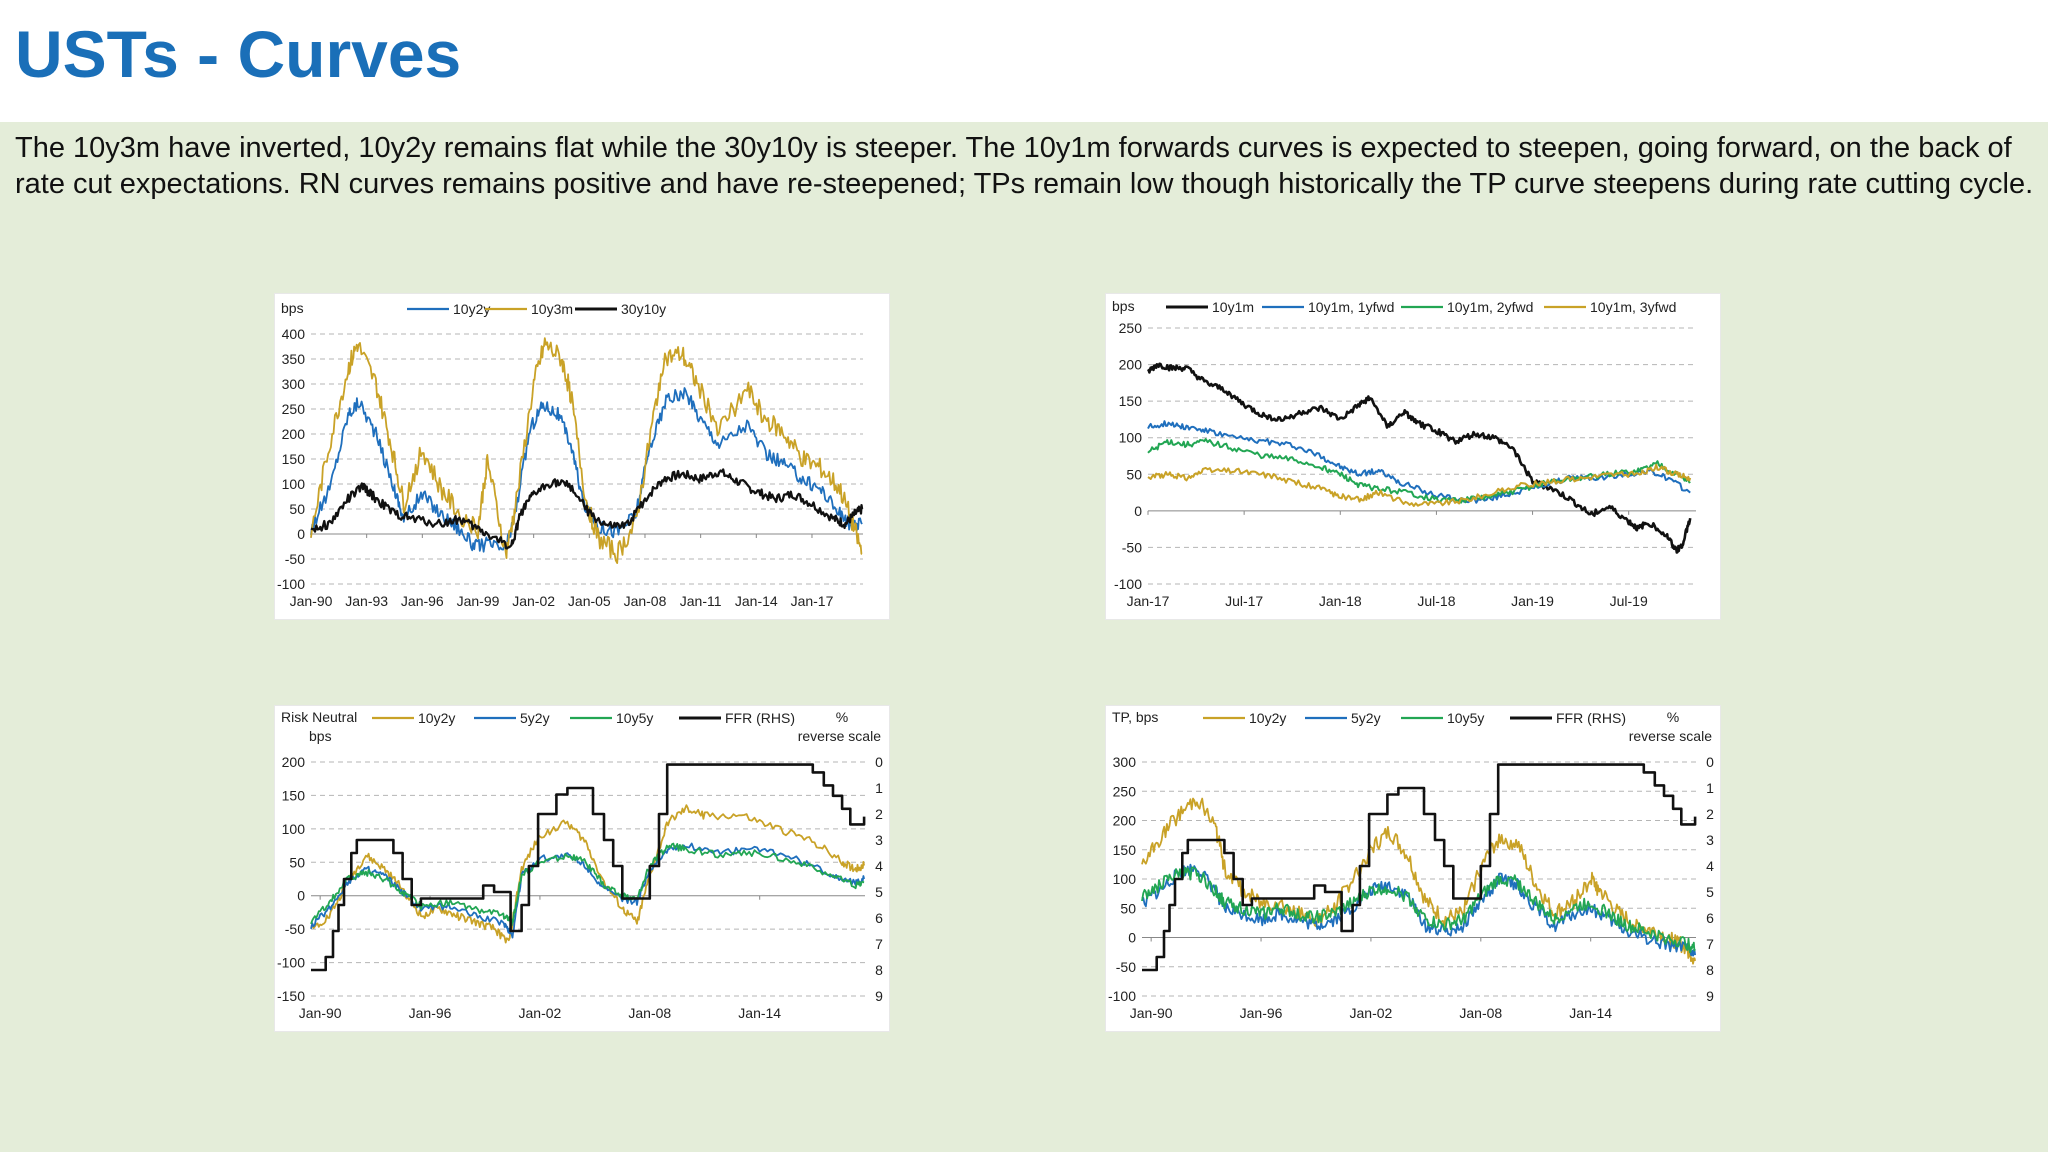  Describe the element at coordinates (294, 334) in the screenshot. I see `y-tick-label: 400` at that location.